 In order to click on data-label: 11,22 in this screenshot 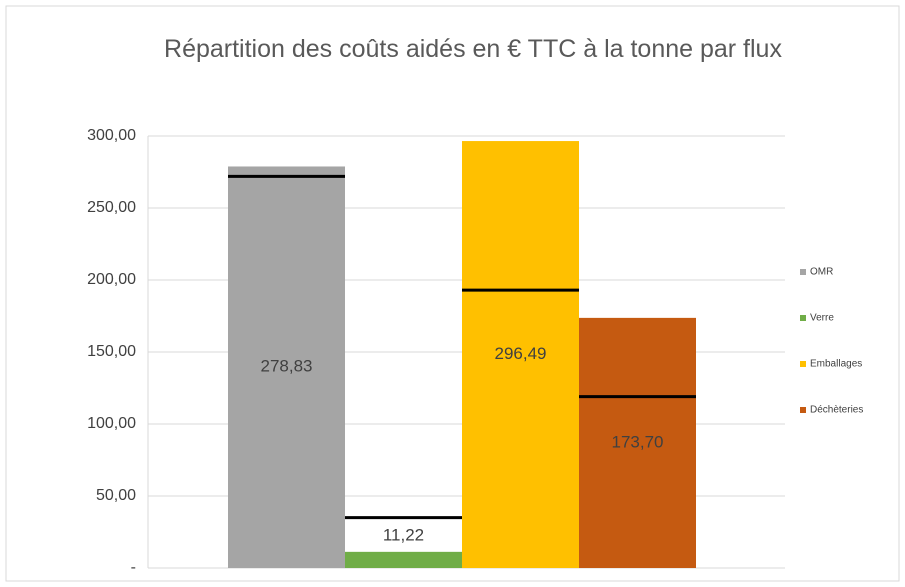, I will do `click(403, 534)`.